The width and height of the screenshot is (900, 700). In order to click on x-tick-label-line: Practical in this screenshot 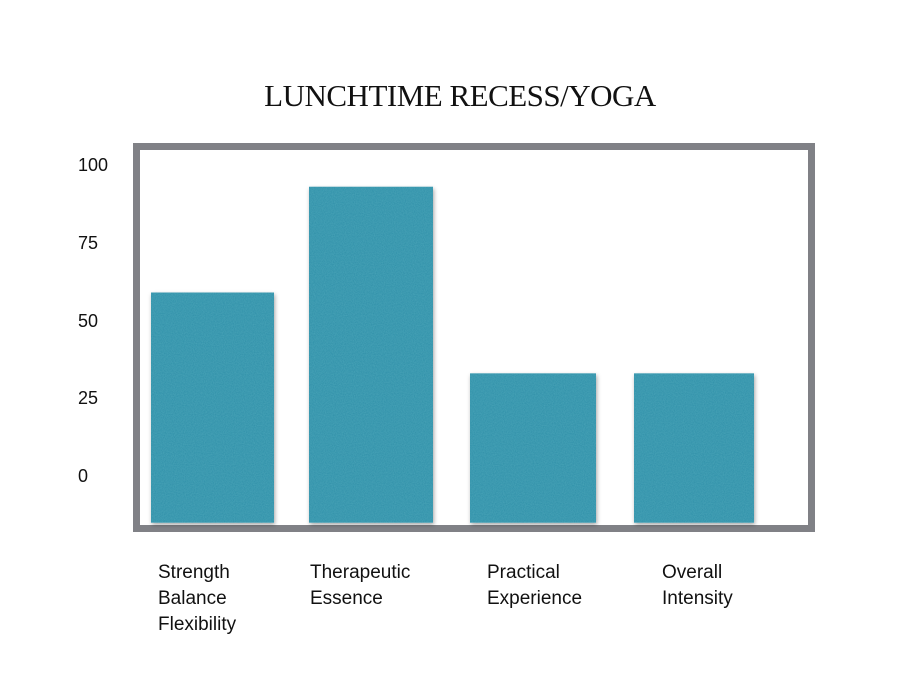, I will do `click(523, 572)`.